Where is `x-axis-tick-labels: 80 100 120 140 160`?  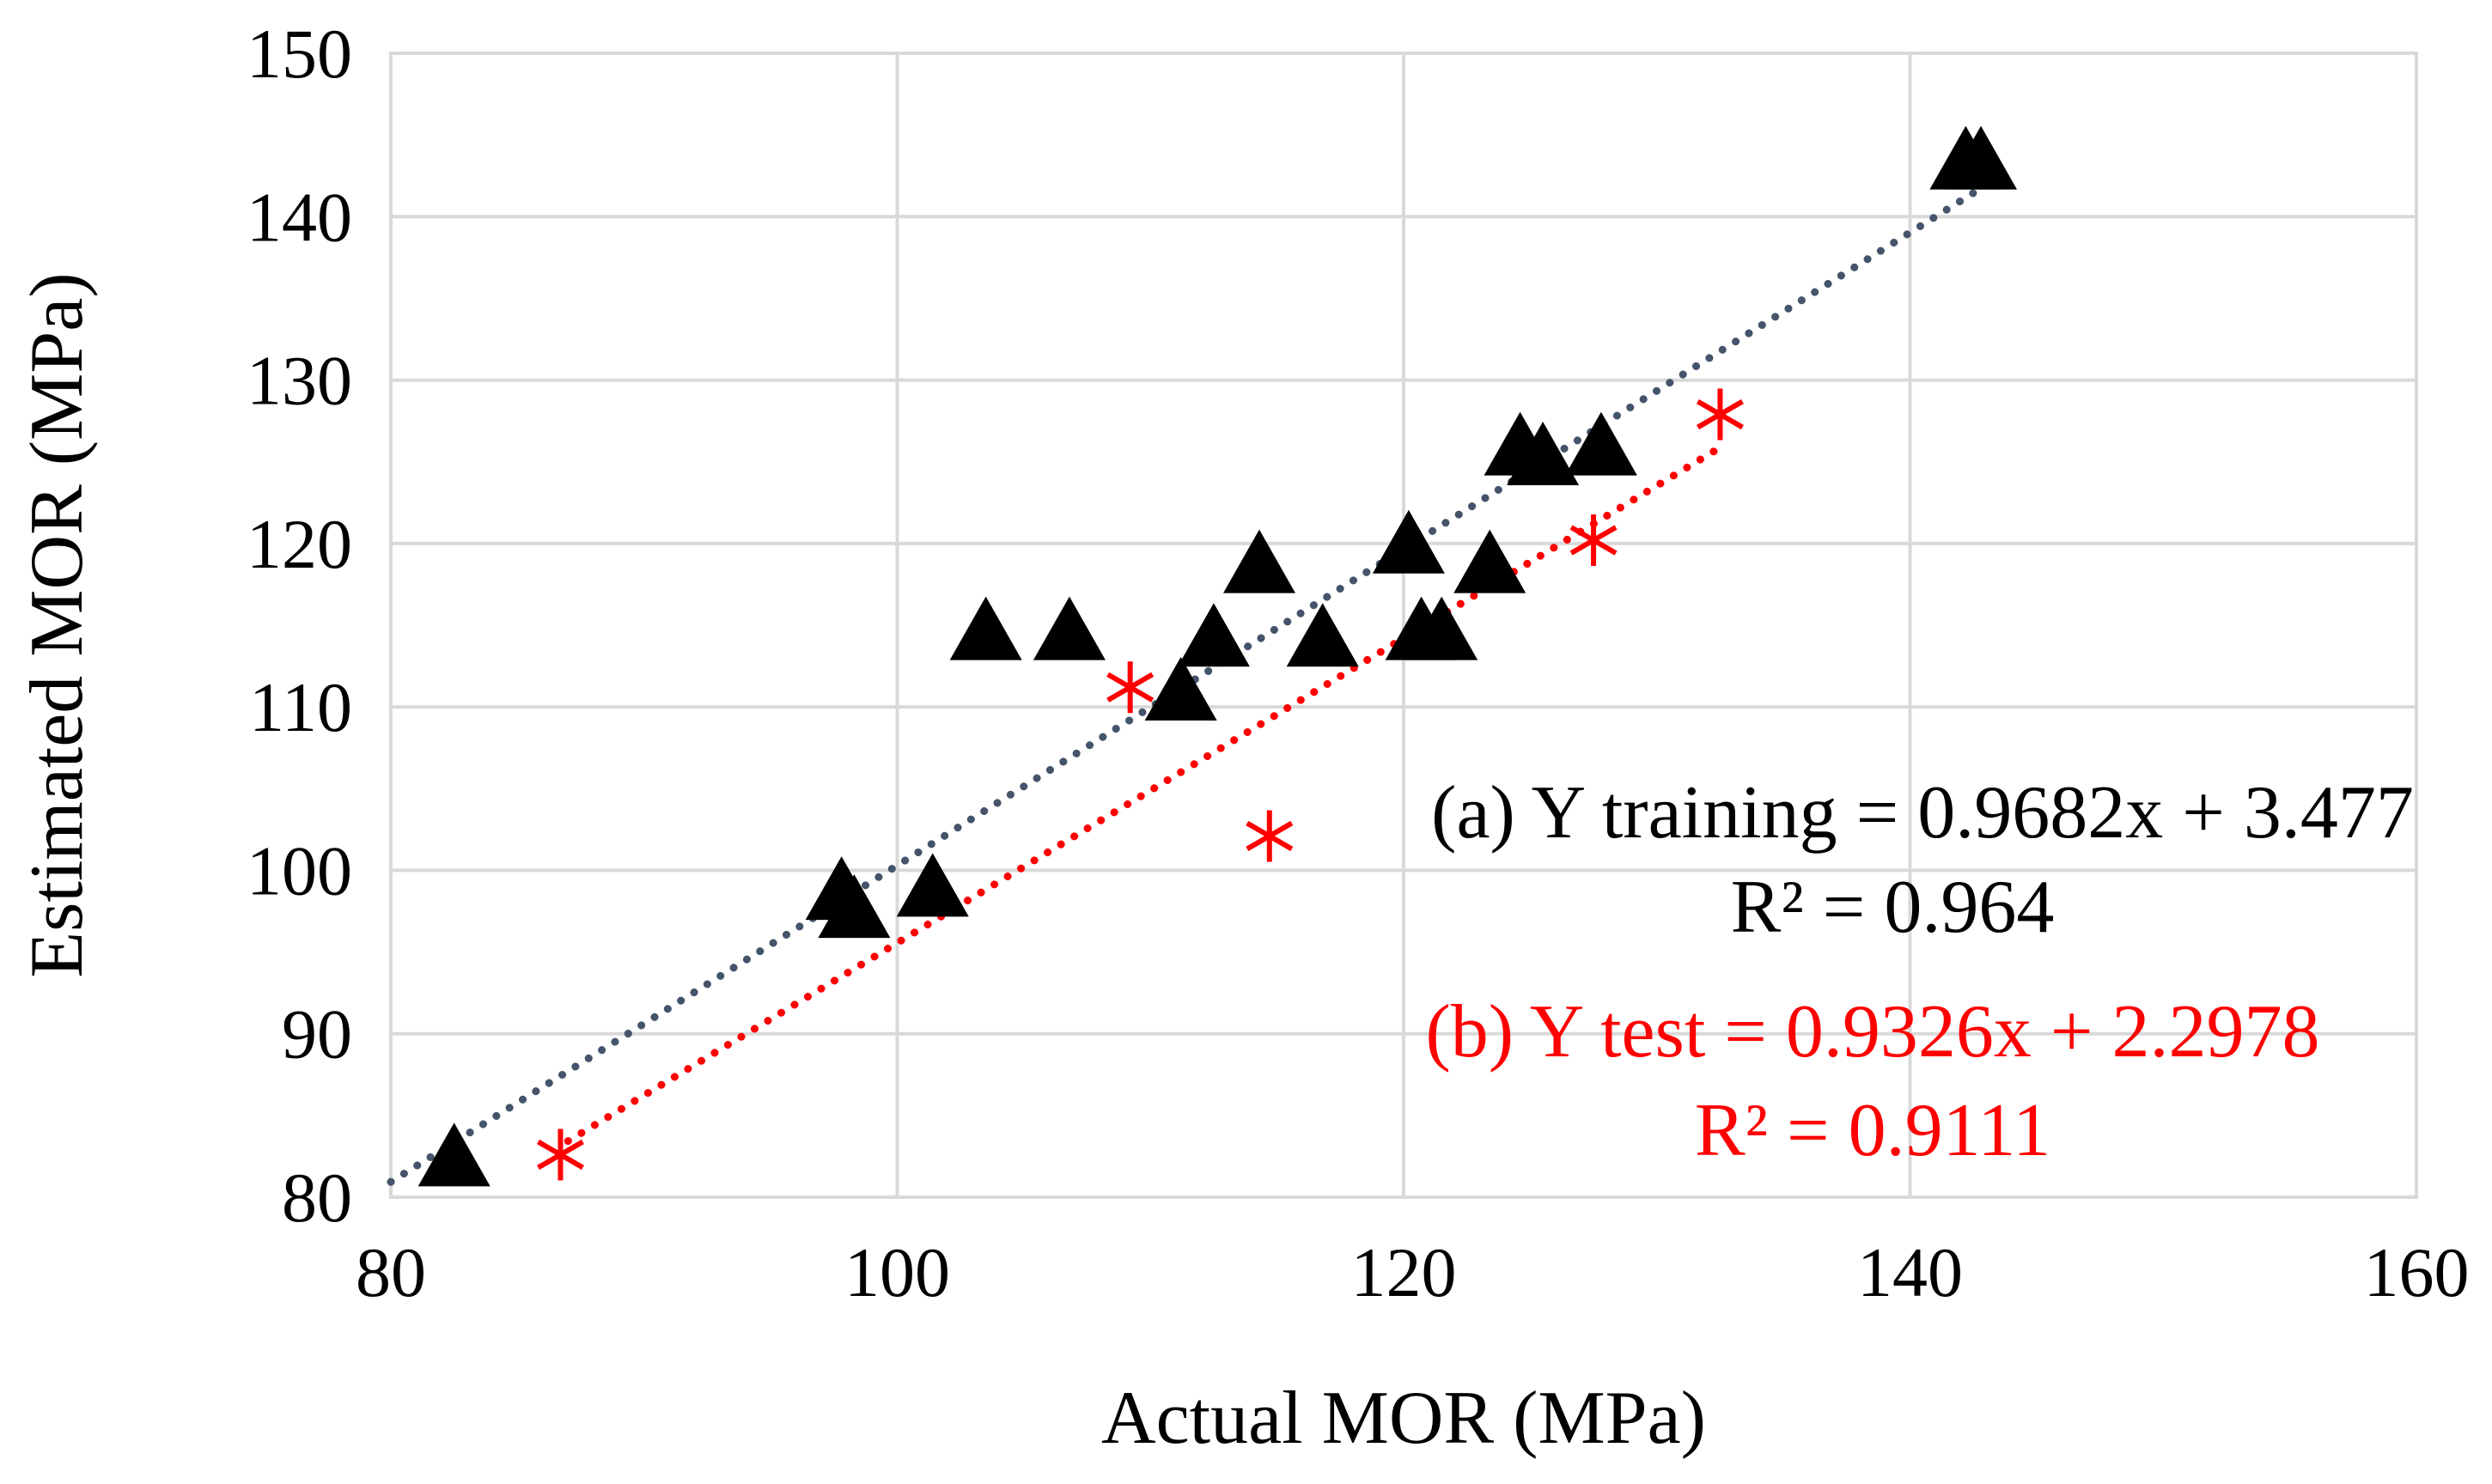 x-axis-tick-labels: 80 100 120 140 160 is located at coordinates (1413, 1272).